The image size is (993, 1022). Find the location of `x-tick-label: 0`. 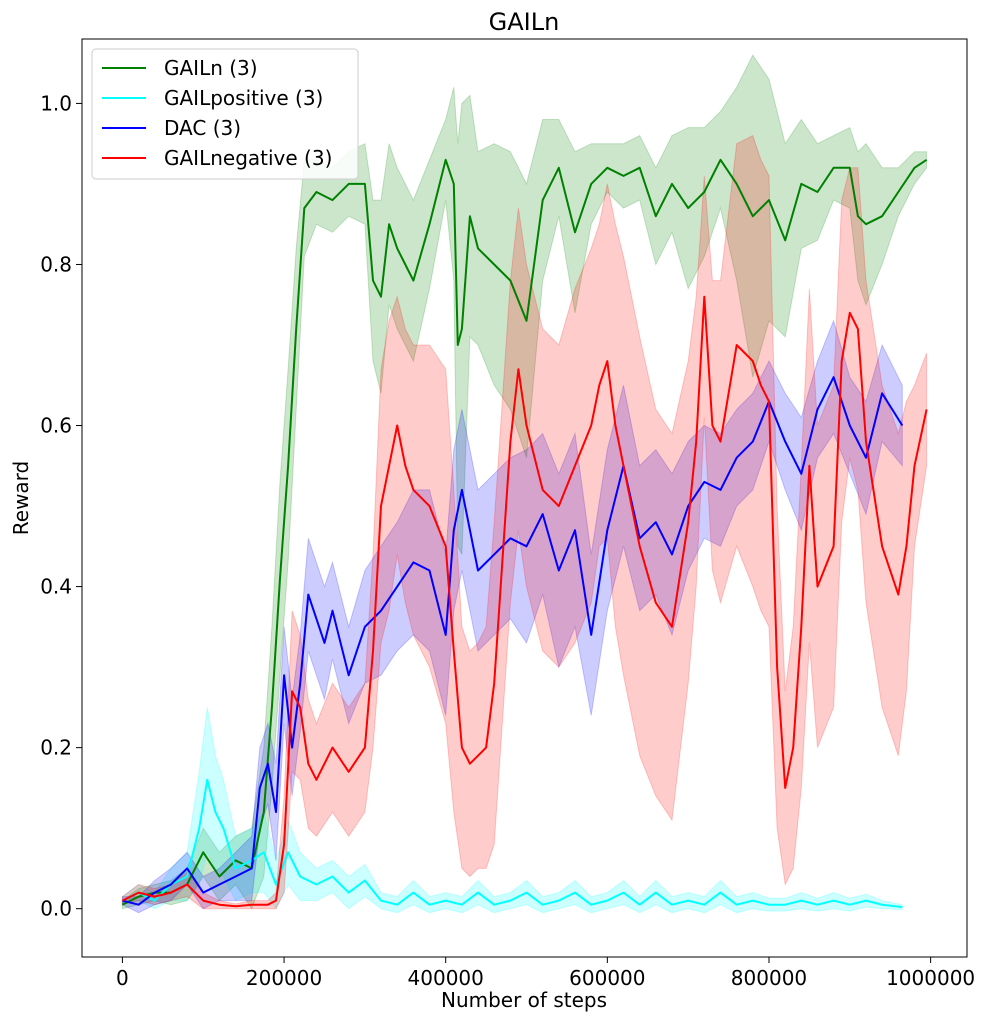

x-tick-label: 0 is located at coordinates (122, 978).